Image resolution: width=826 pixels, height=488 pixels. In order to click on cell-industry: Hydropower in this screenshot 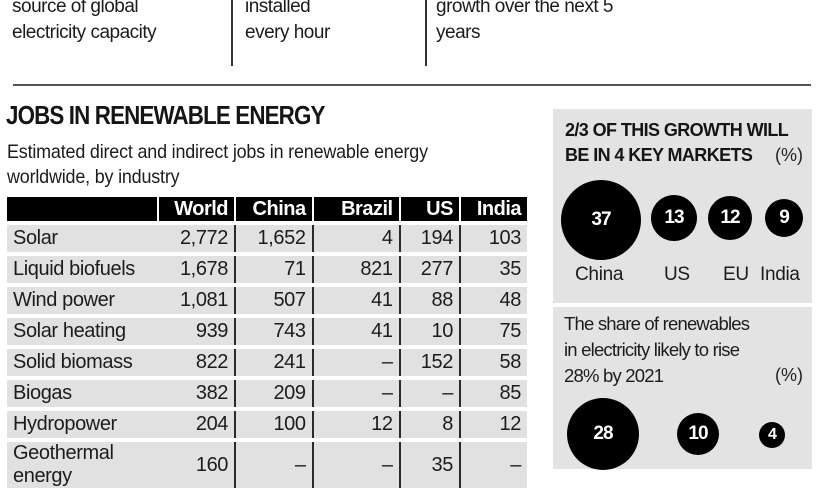, I will do `click(83, 423)`.